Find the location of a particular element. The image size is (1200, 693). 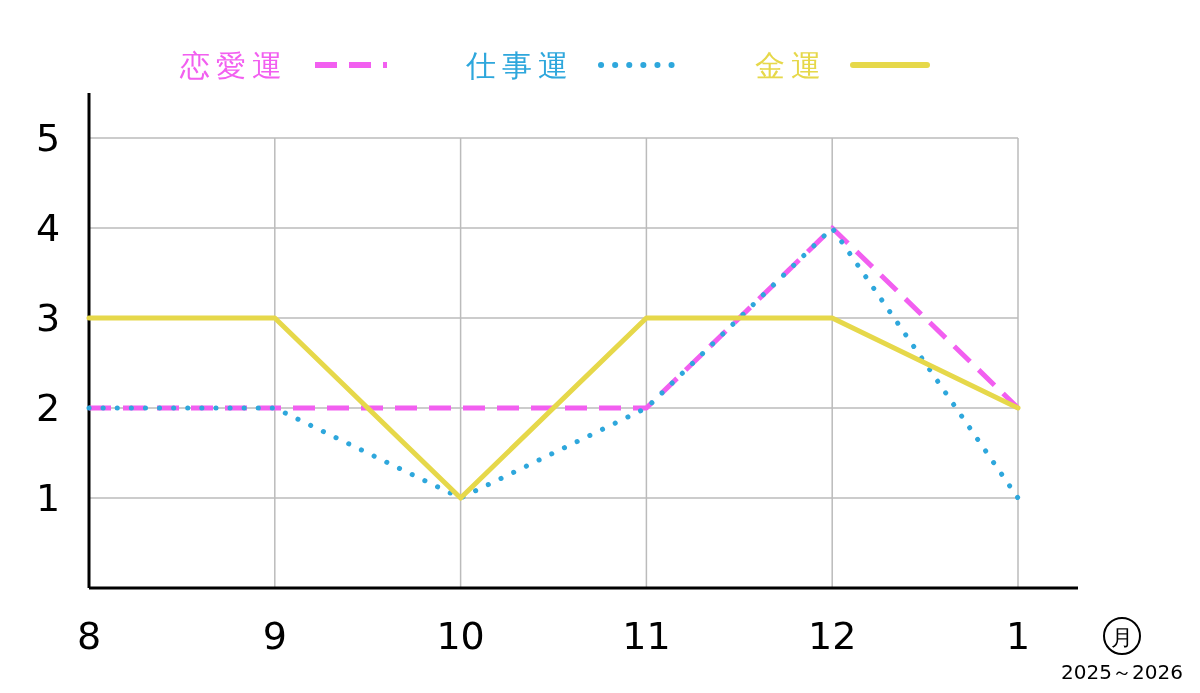

y-tick-label: 5 is located at coordinates (48, 138).